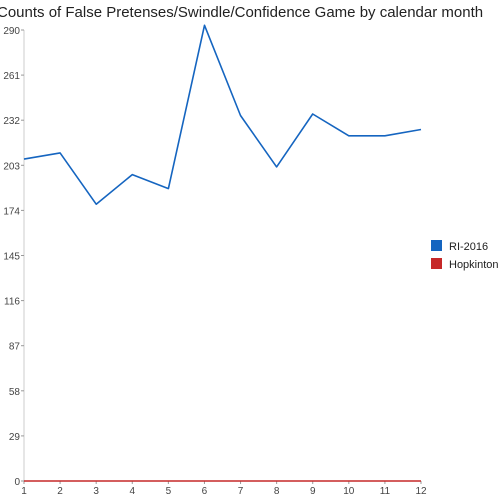  I want to click on y-tick-label: 232, so click(11, 121).